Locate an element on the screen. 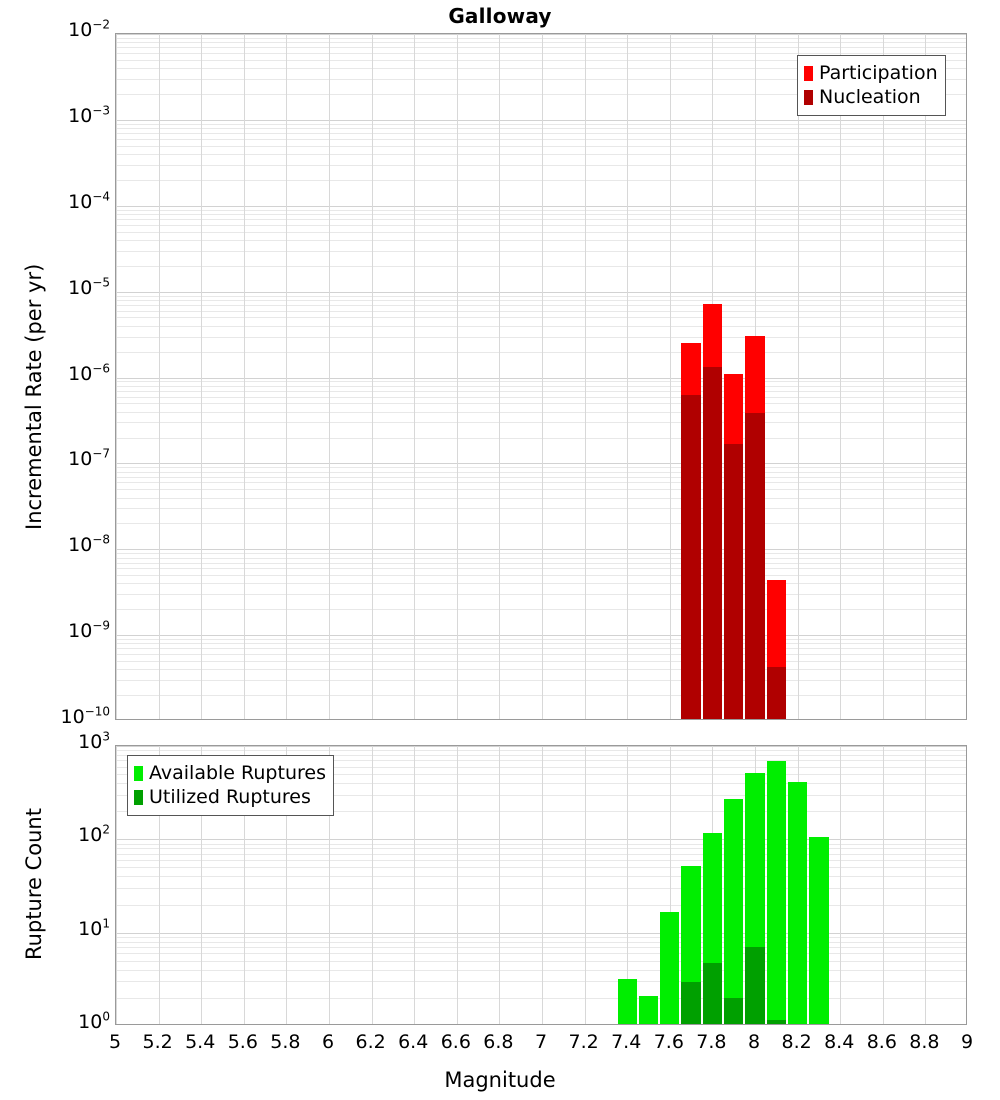  utilized-ruptures-swatch is located at coordinates (138, 797).